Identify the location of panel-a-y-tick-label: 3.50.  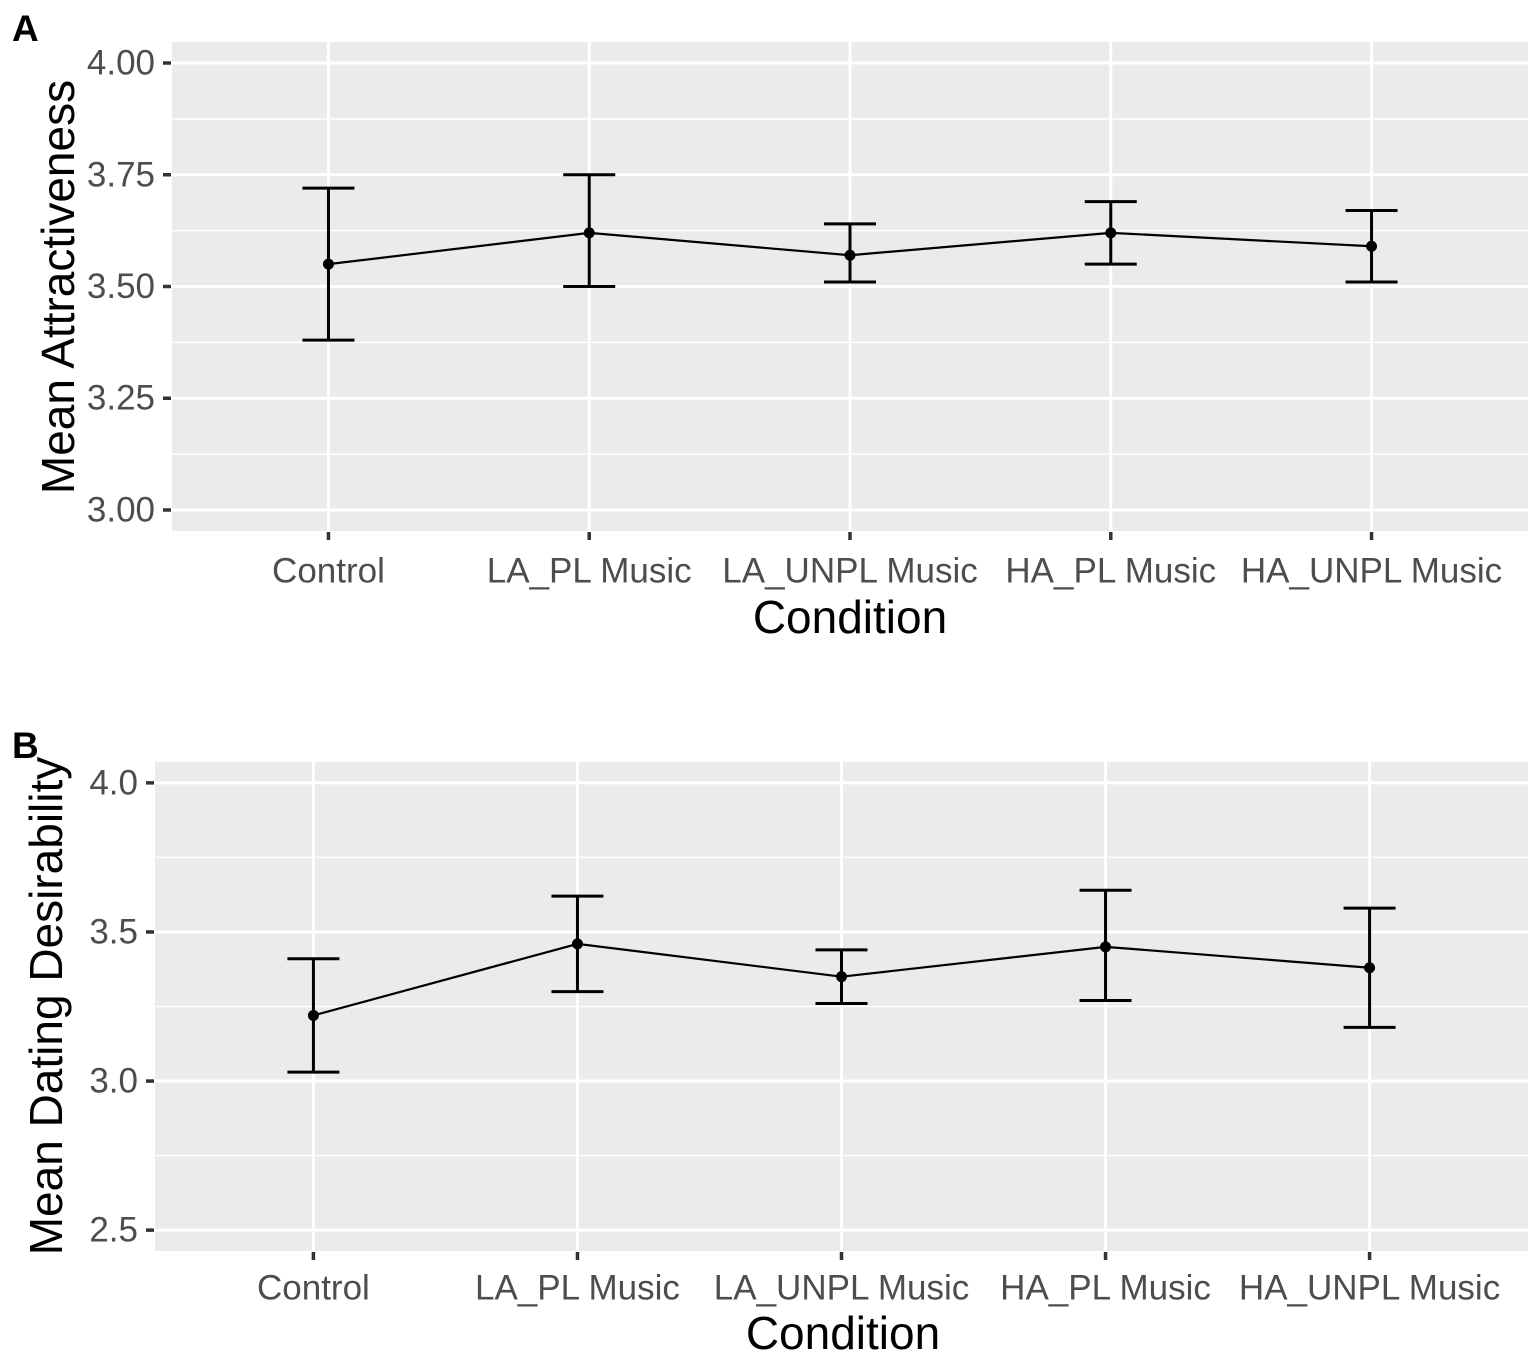
(121, 286).